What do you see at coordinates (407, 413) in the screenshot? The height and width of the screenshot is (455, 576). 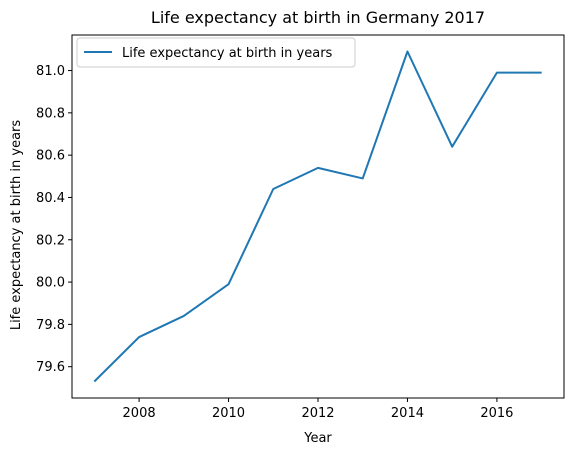 I see `x-tick-label: 2014` at bounding box center [407, 413].